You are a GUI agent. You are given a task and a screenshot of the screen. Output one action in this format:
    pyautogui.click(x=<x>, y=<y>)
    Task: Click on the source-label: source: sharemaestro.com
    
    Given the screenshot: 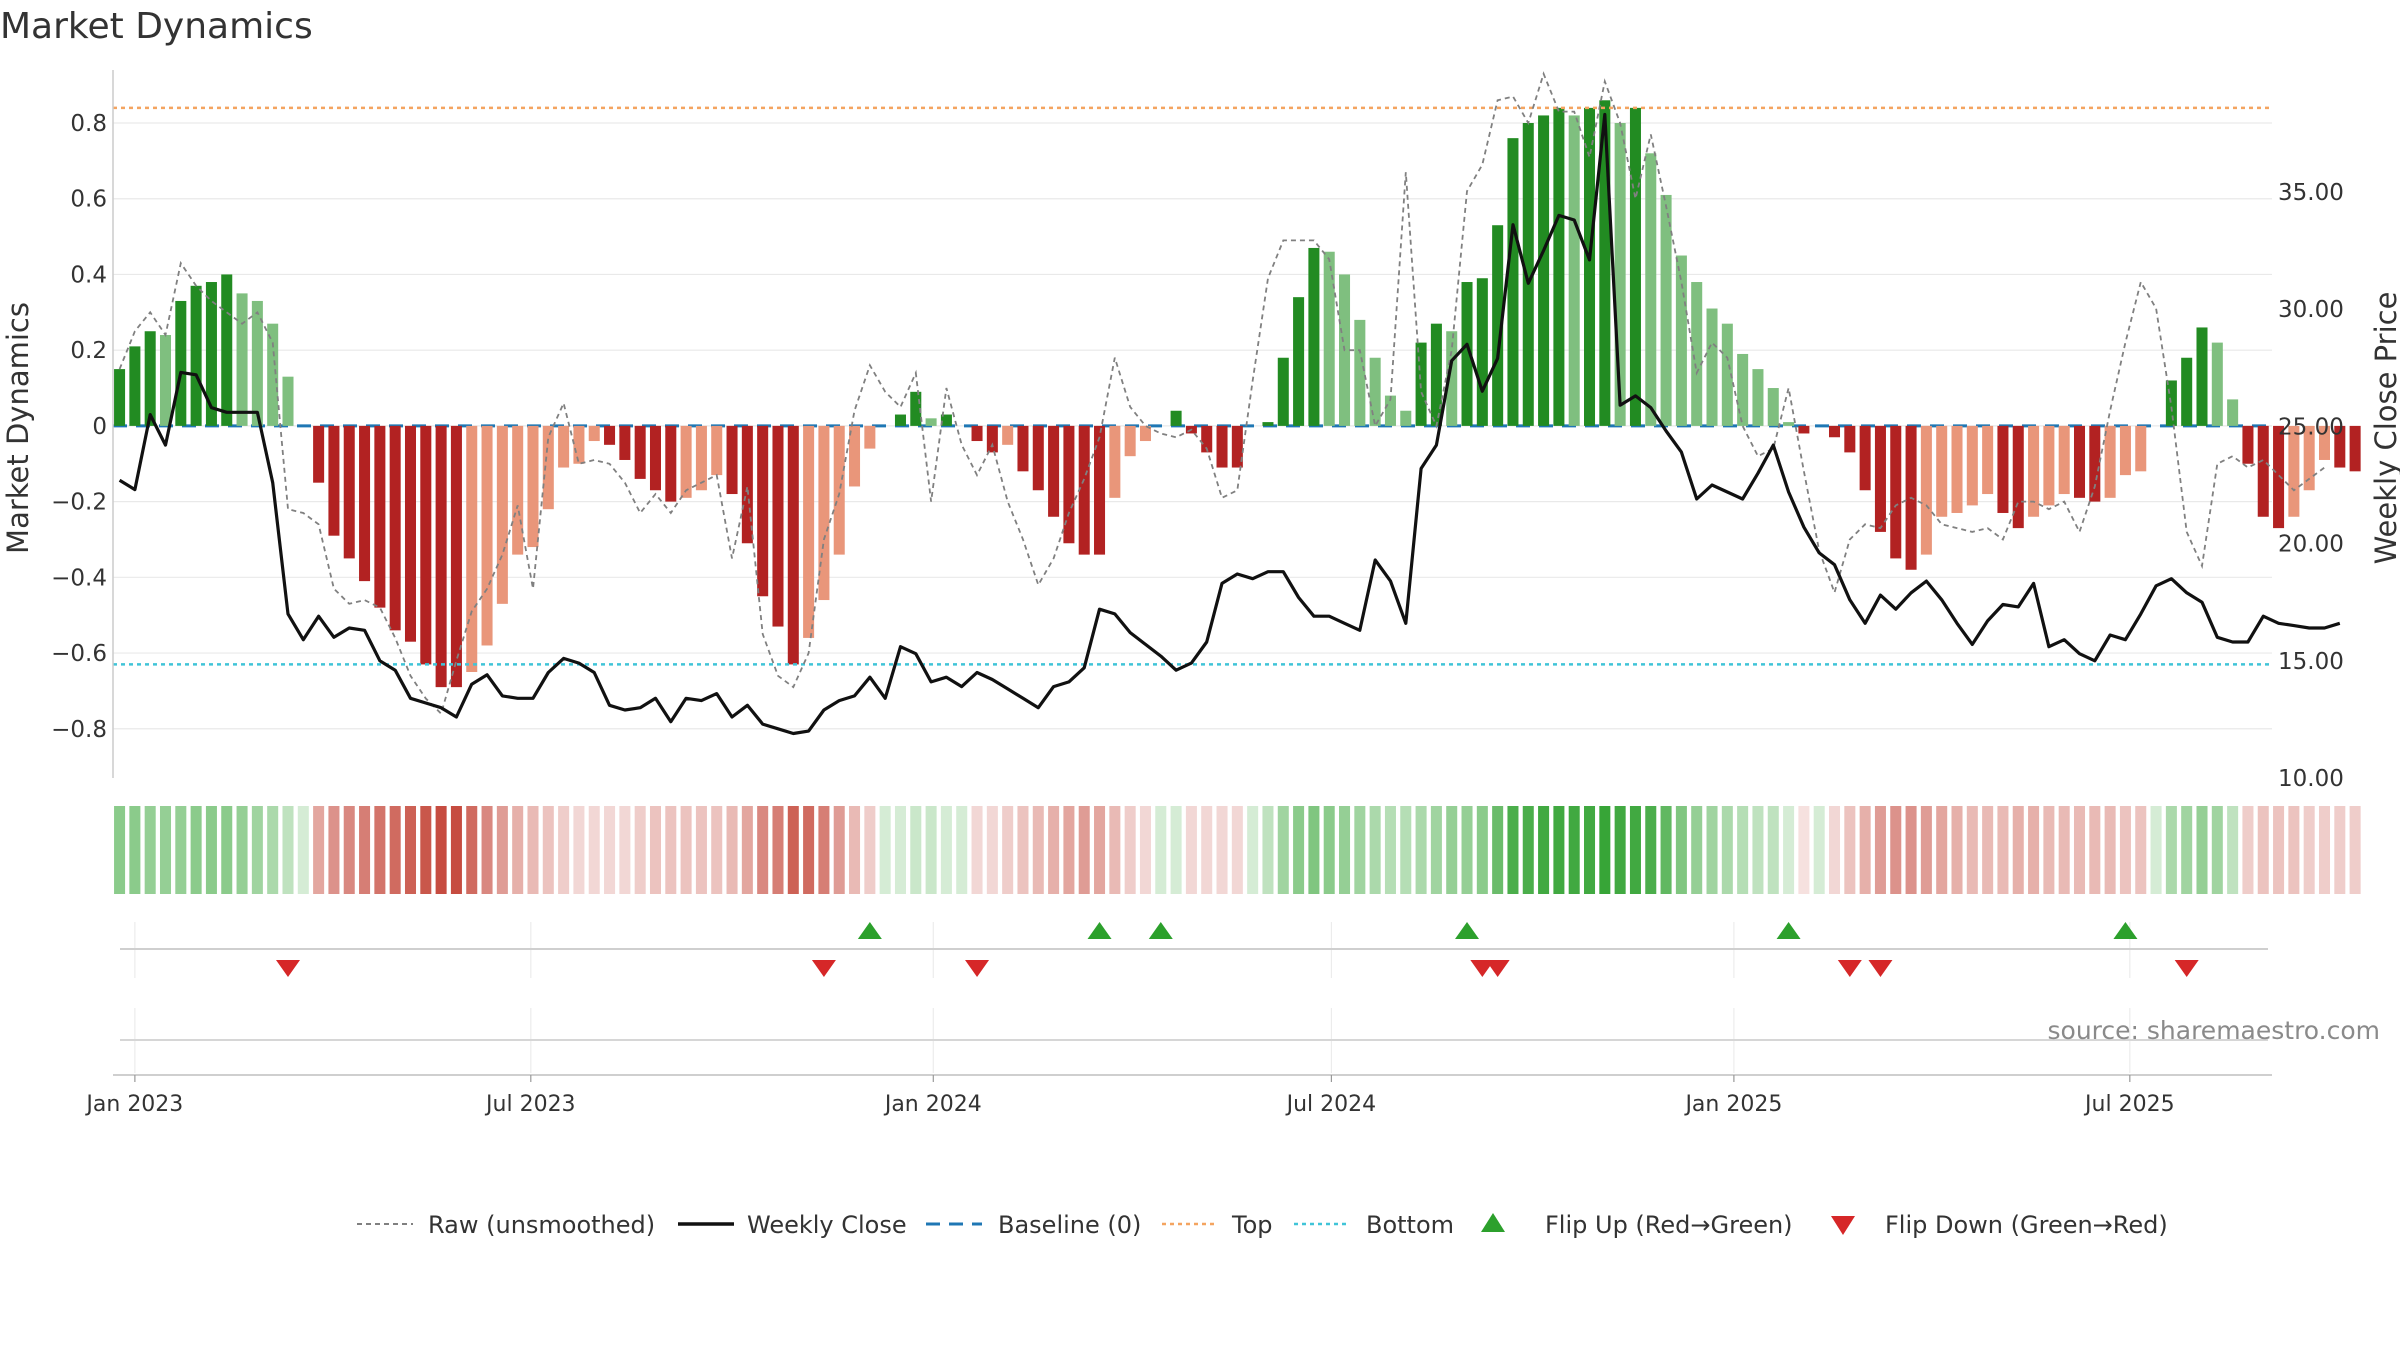 What is the action you would take?
    pyautogui.click(x=2214, y=1030)
    